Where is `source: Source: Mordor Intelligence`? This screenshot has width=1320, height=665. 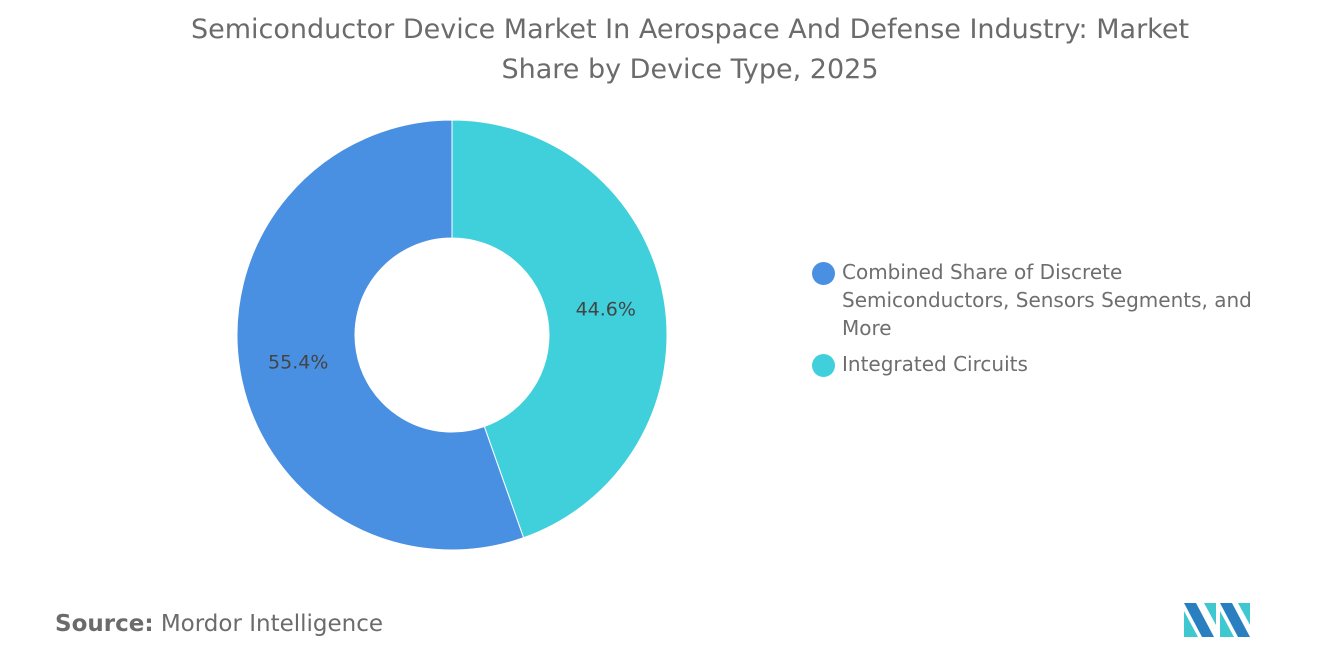
source: Source: Mordor Intelligence is located at coordinates (219, 624).